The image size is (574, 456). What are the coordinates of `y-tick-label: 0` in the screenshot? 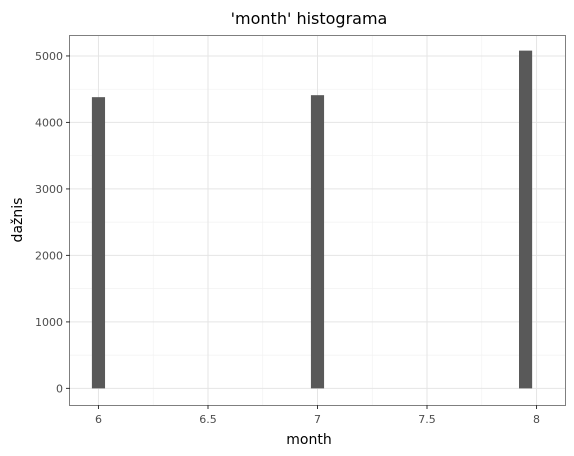 It's located at (59, 388).